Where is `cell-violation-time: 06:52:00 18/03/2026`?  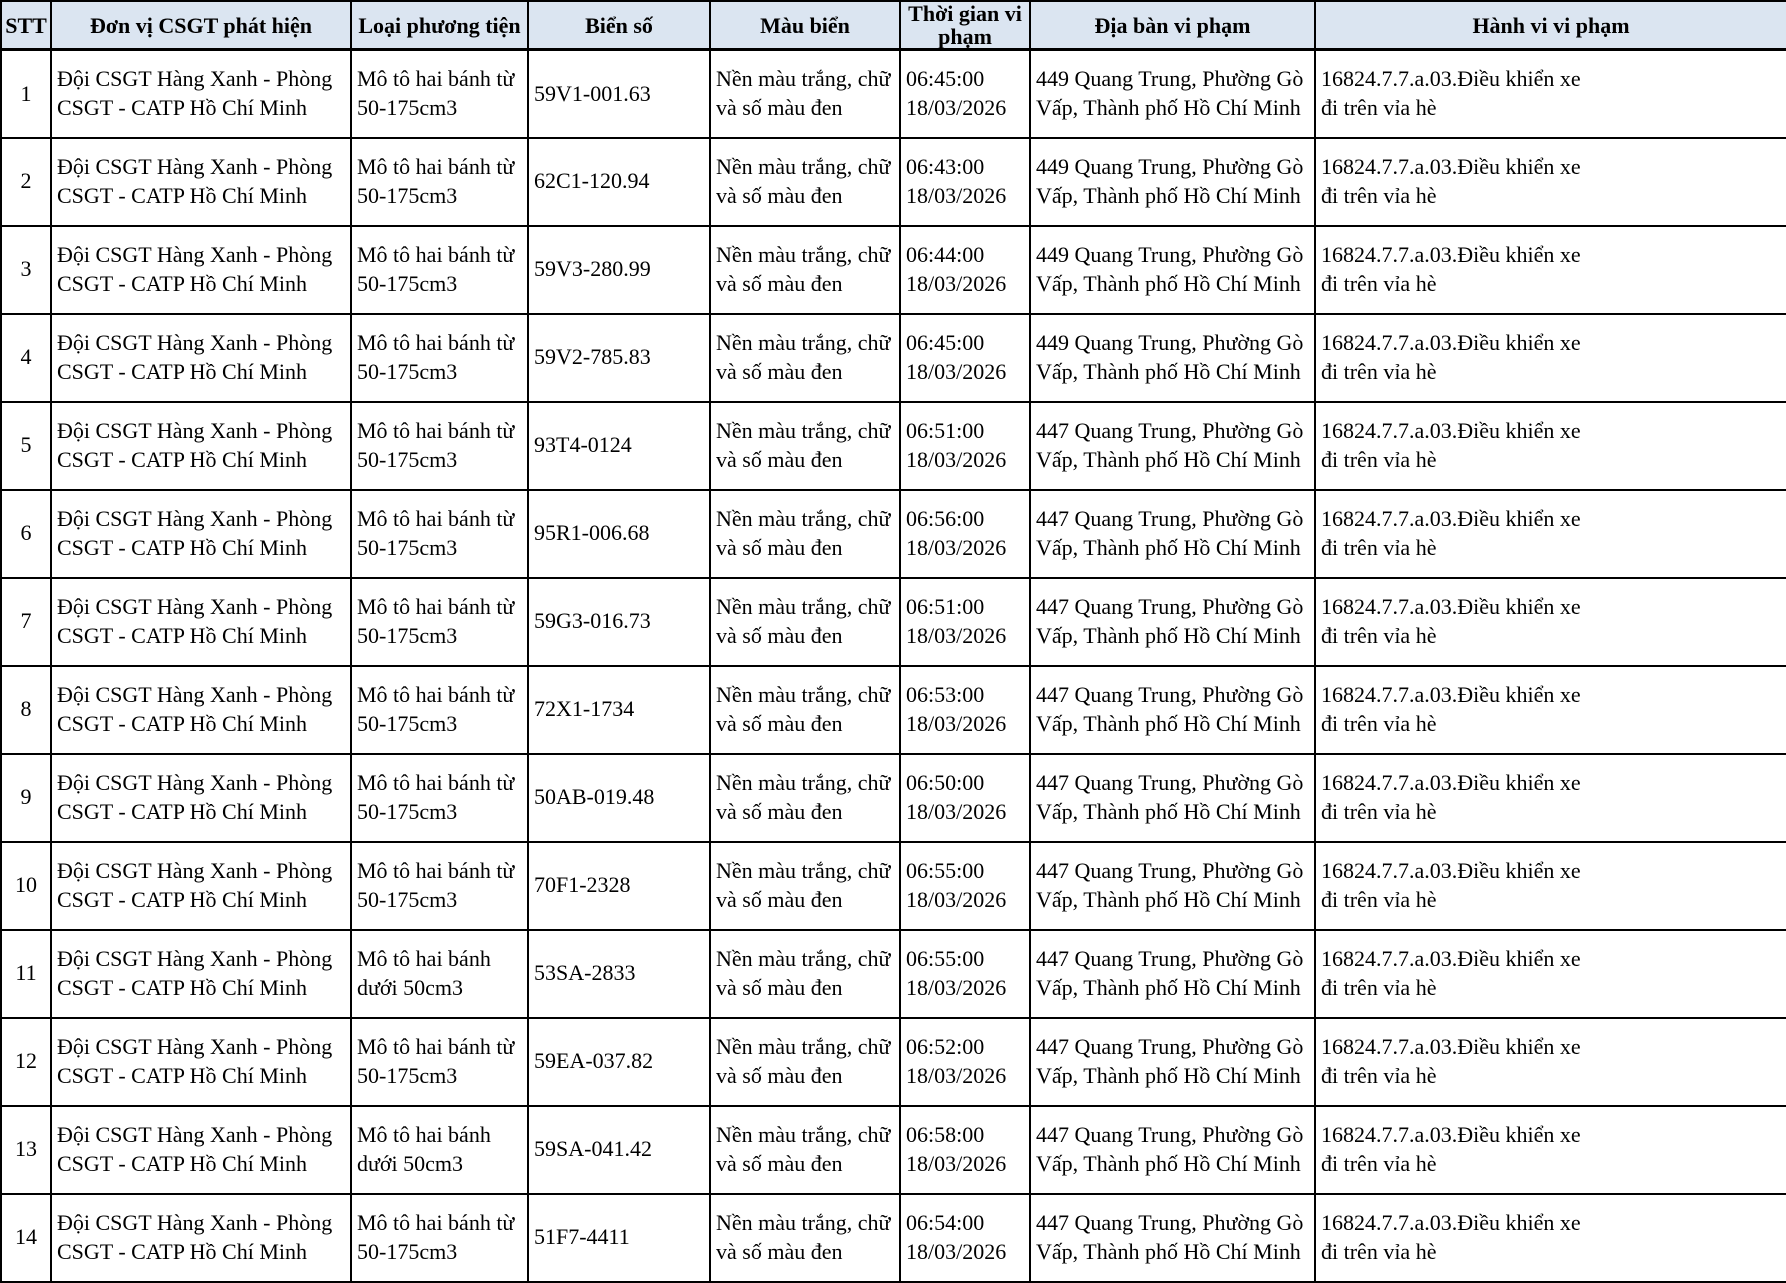 cell-violation-time: 06:52:00 18/03/2026 is located at coordinates (965, 1061).